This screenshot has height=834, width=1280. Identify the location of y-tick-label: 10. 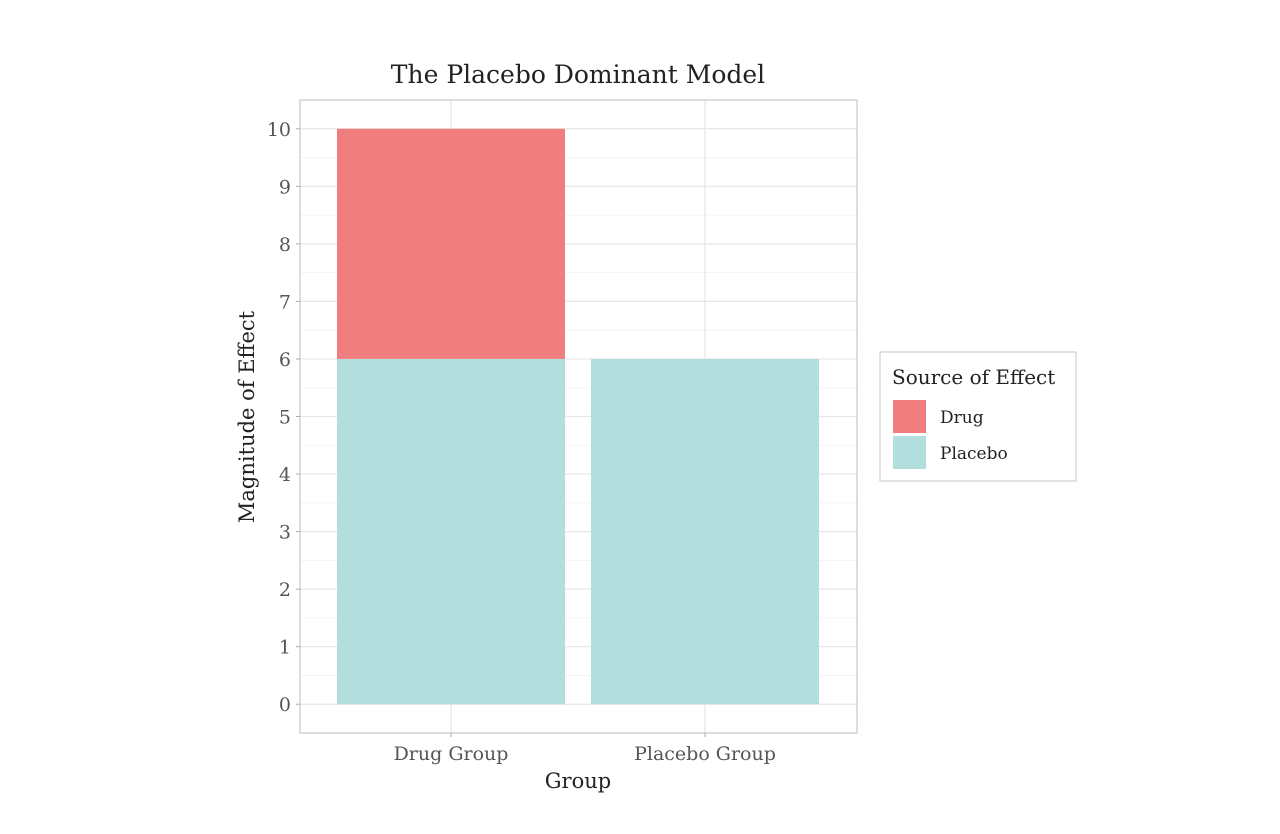
(279, 130).